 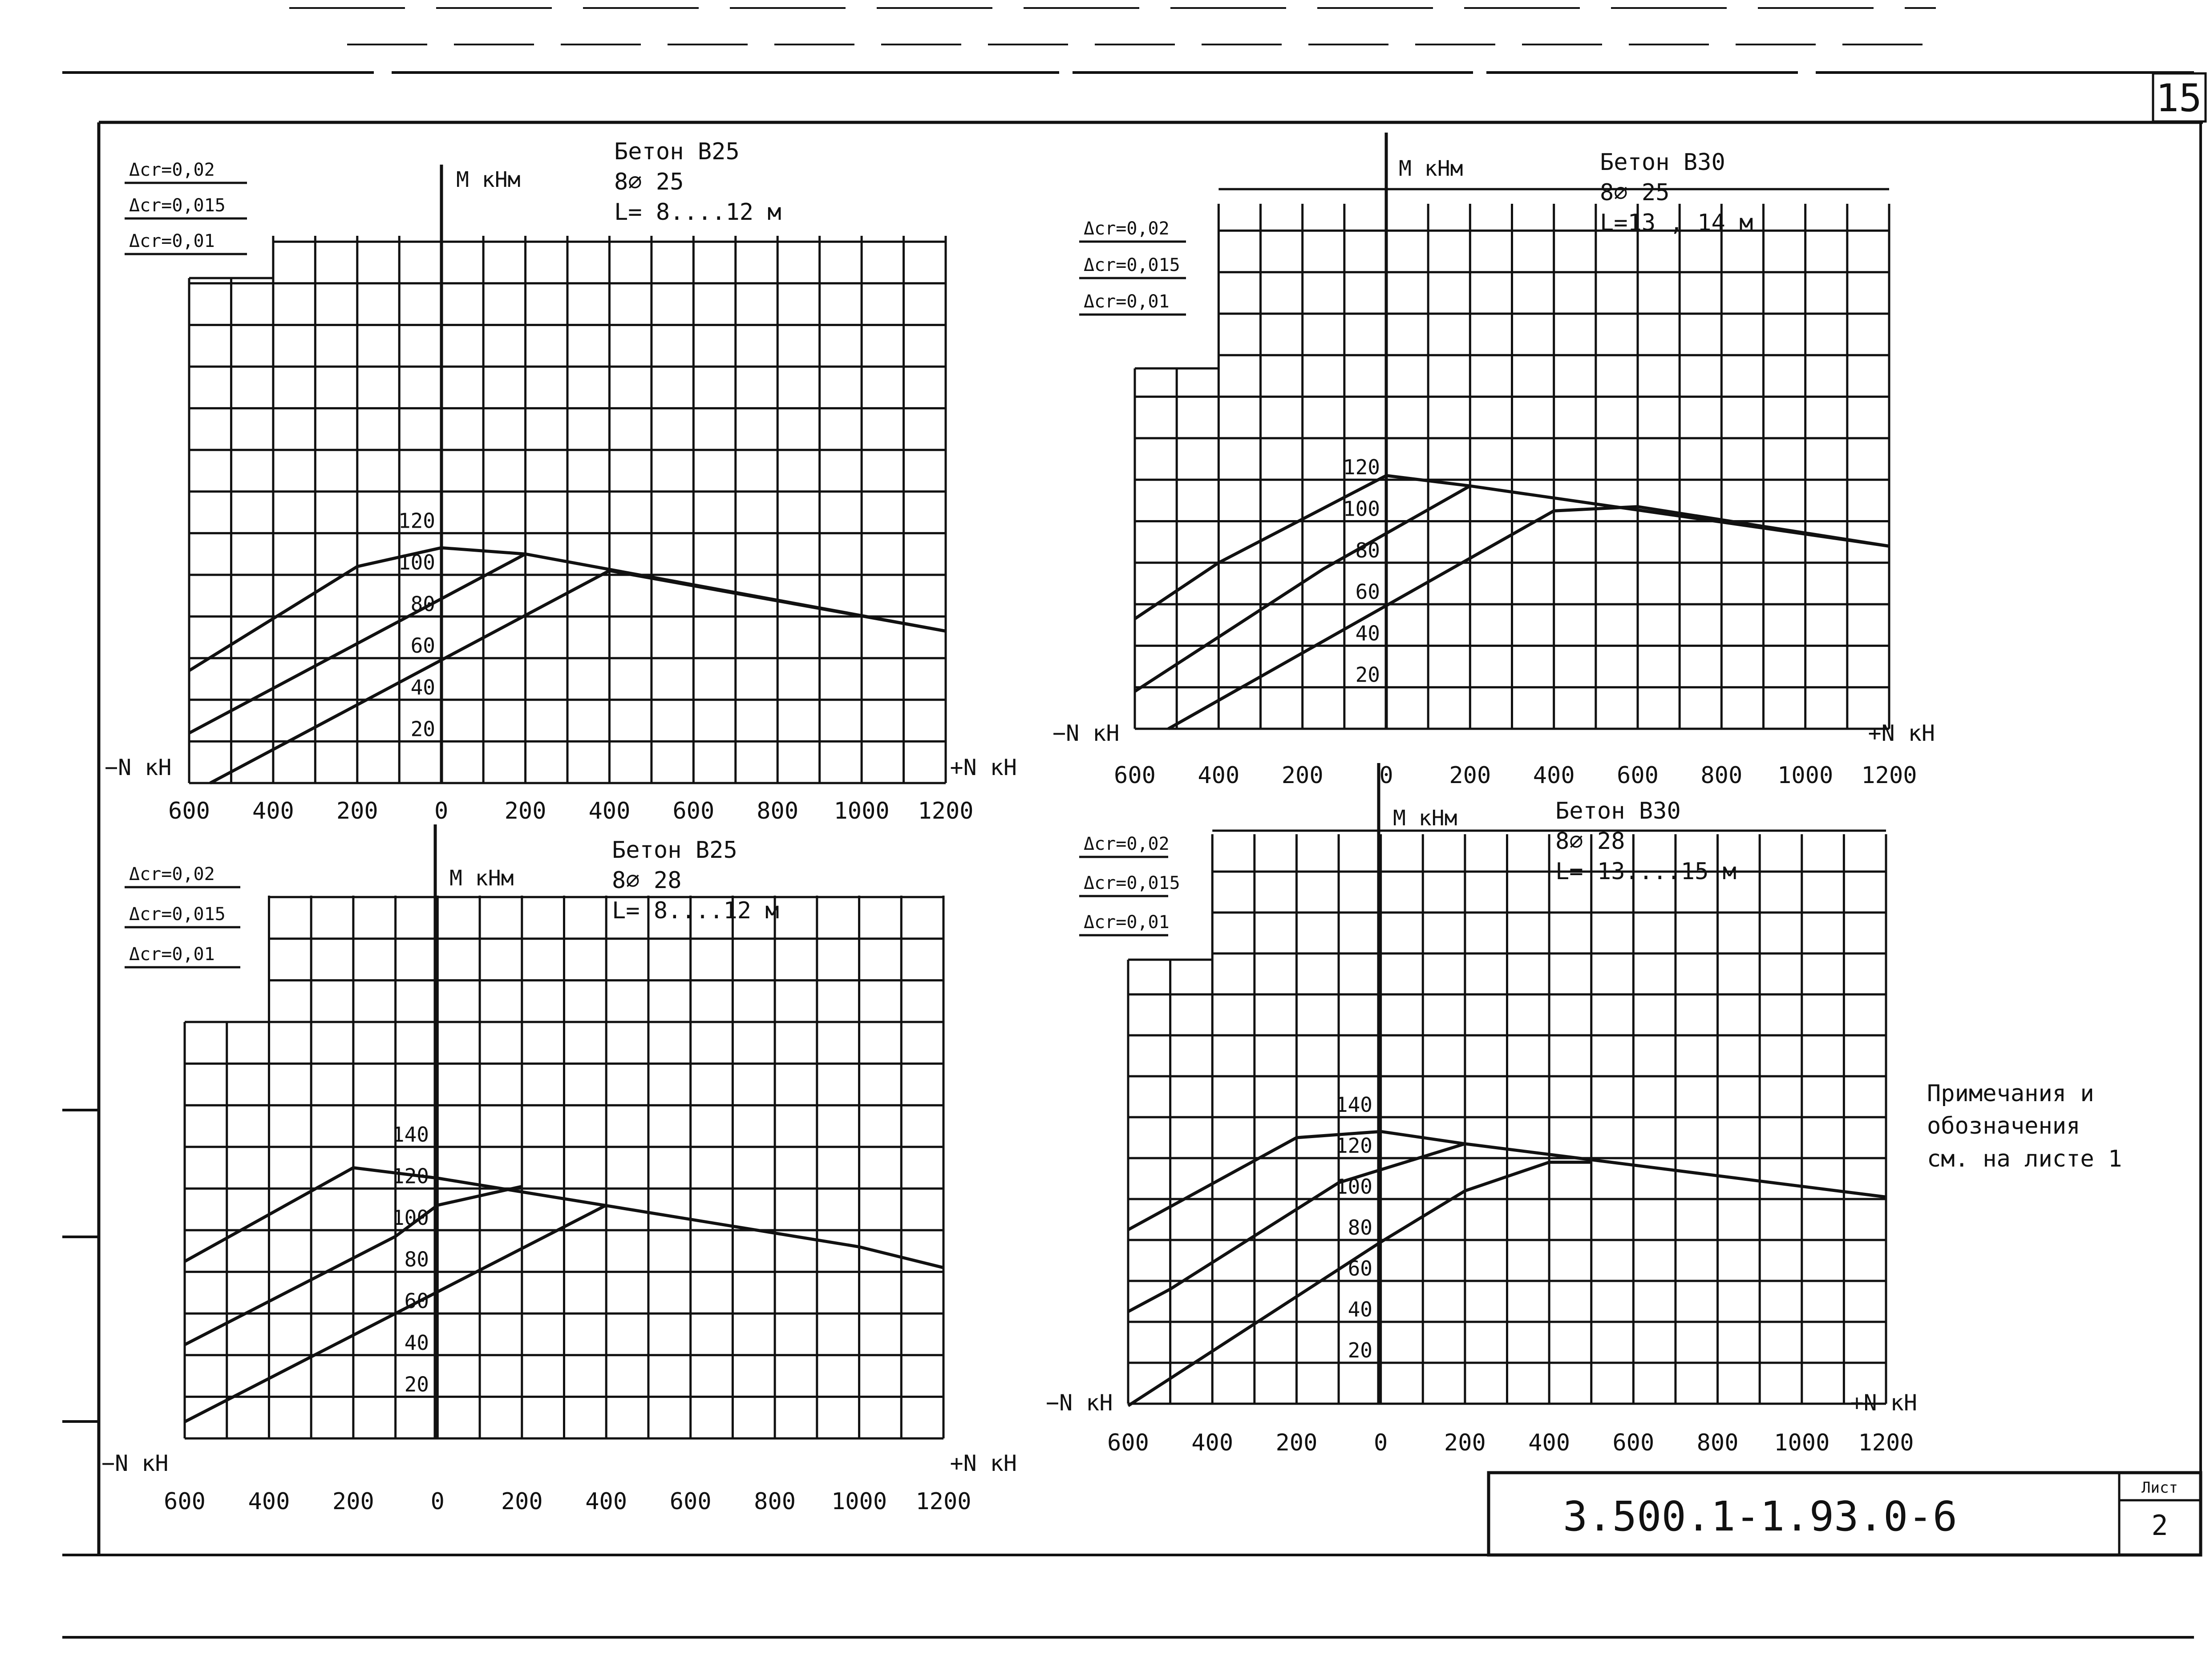 I want to click on notes-line-3: см. на листе 1, so click(x=2025, y=1159).